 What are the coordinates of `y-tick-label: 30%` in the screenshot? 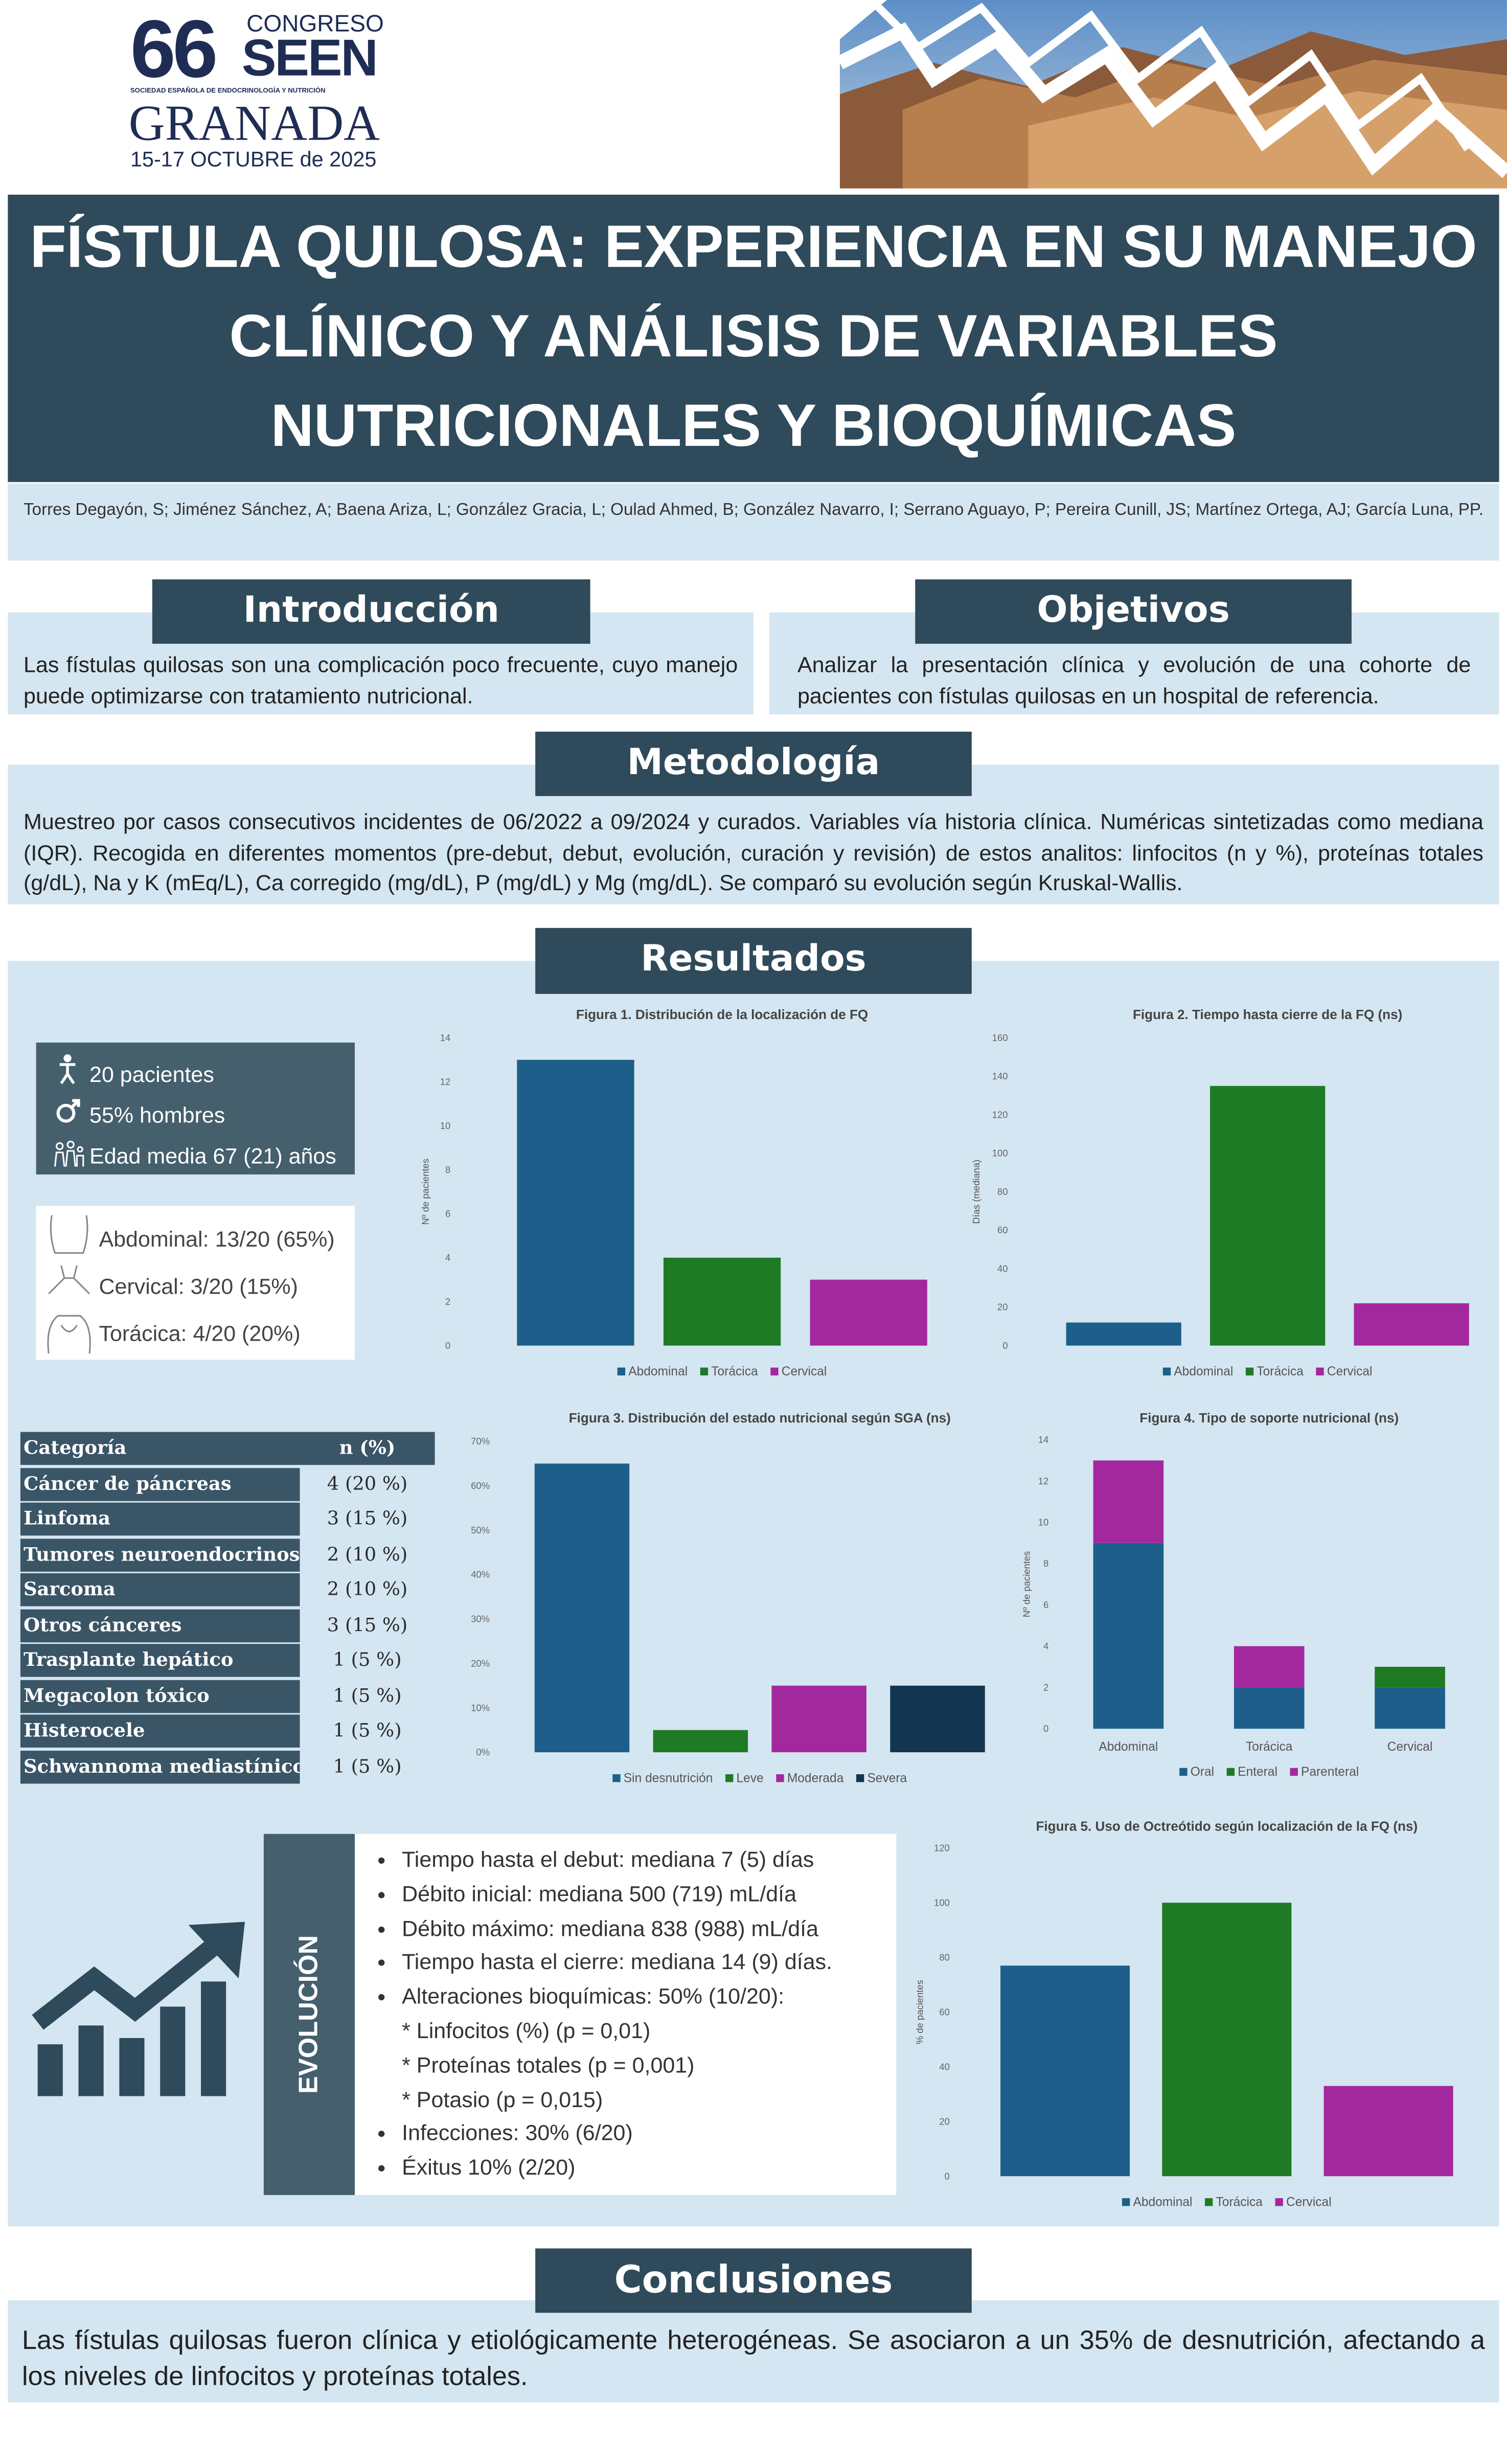 It's located at (480, 1619).